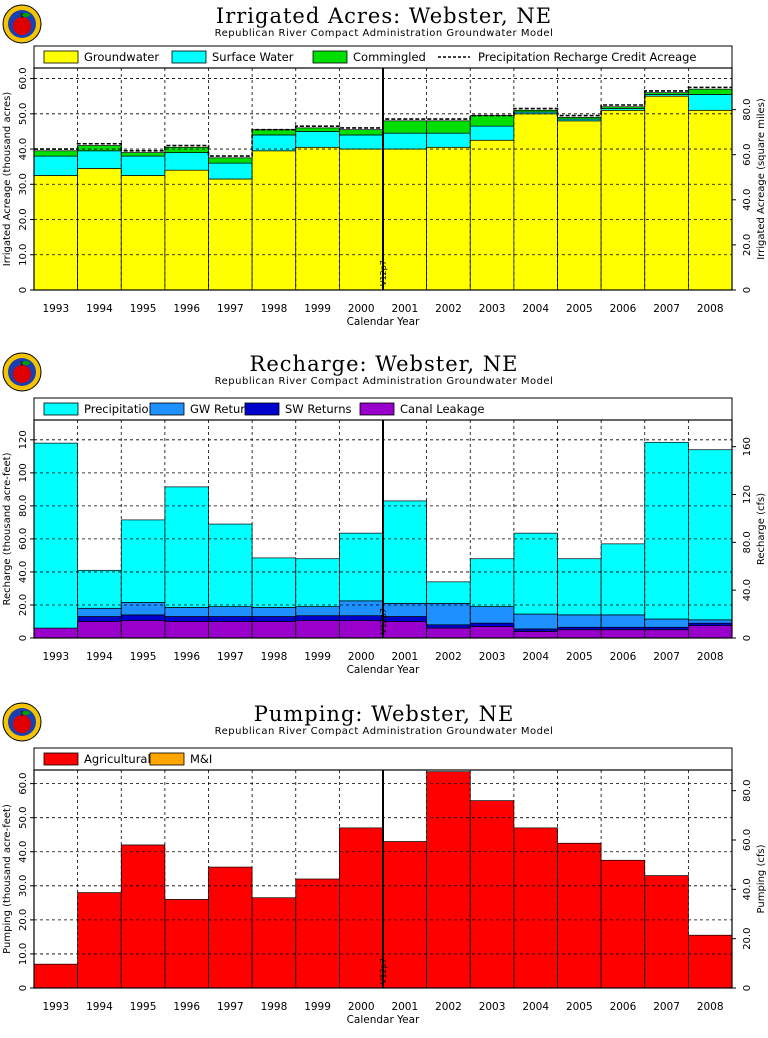 Image resolution: width=768 pixels, height=1038 pixels. What do you see at coordinates (318, 409) in the screenshot?
I see `legend-label: SW Returns` at bounding box center [318, 409].